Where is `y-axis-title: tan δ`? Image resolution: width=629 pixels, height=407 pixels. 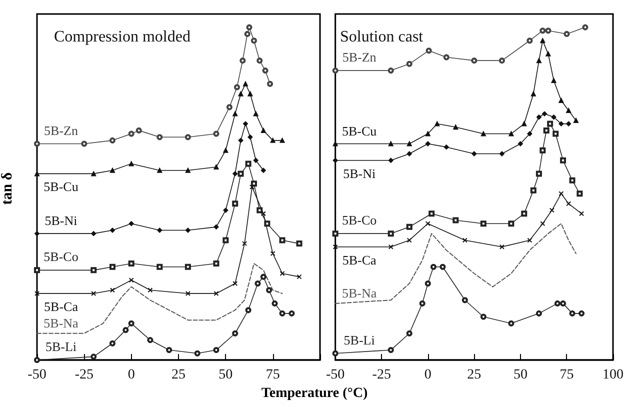 y-axis-title: tan δ is located at coordinates (8, 188).